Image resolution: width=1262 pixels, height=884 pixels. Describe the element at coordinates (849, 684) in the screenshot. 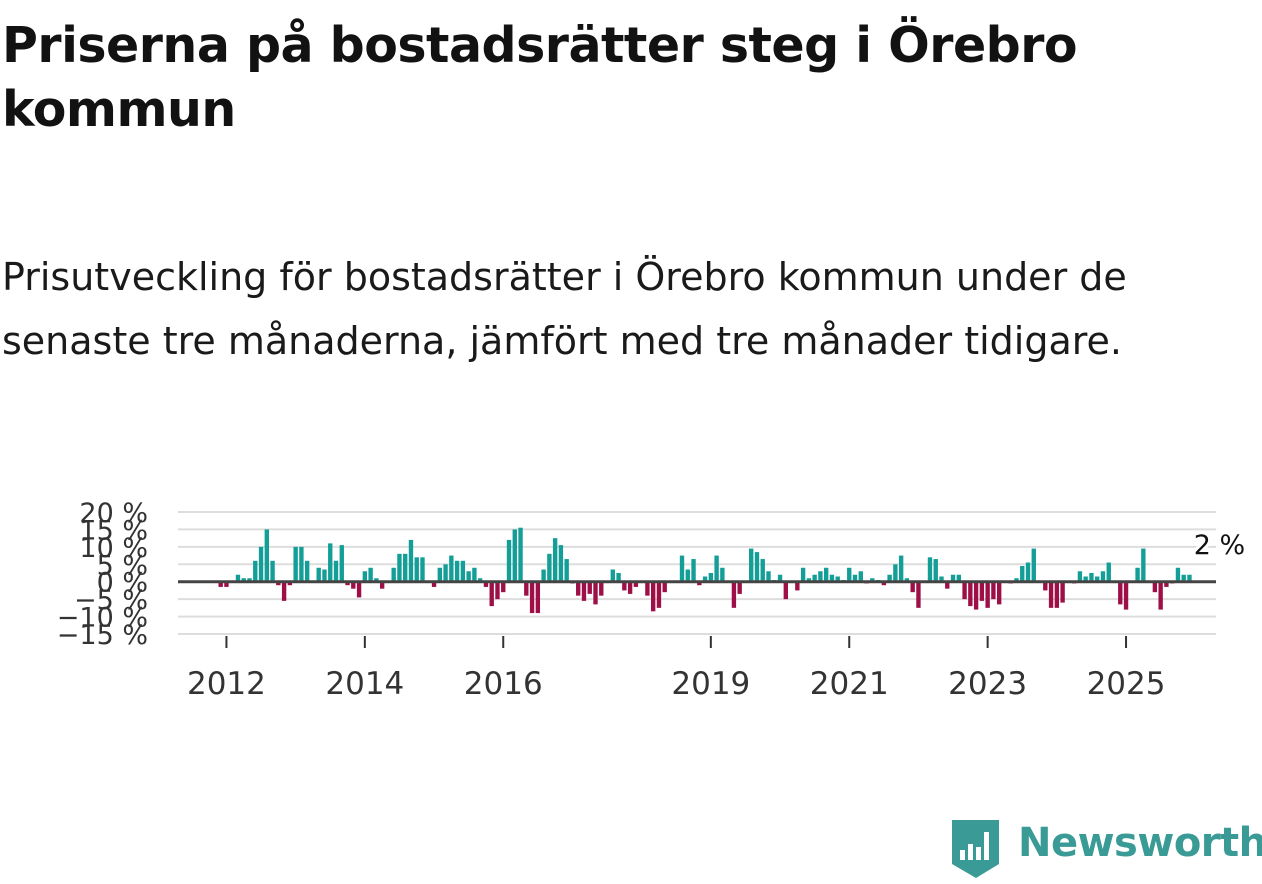

I see `x-tick-label: 2021` at that location.